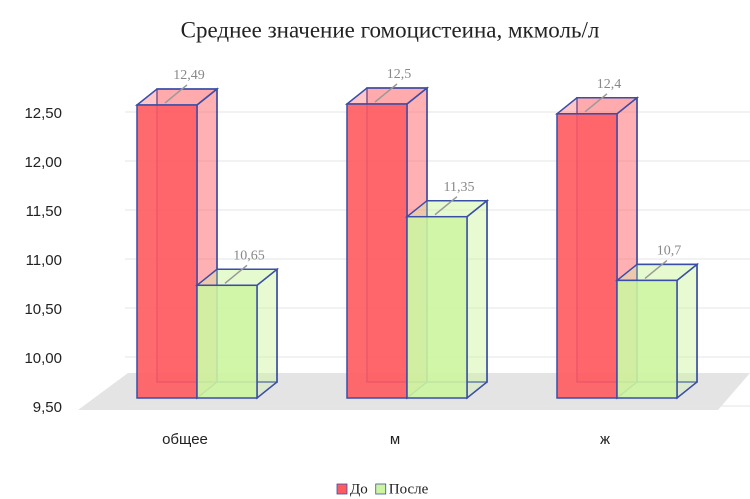 This screenshot has width=750, height=499. Describe the element at coordinates (43, 113) in the screenshot. I see `y-tick-label: 12,50` at that location.